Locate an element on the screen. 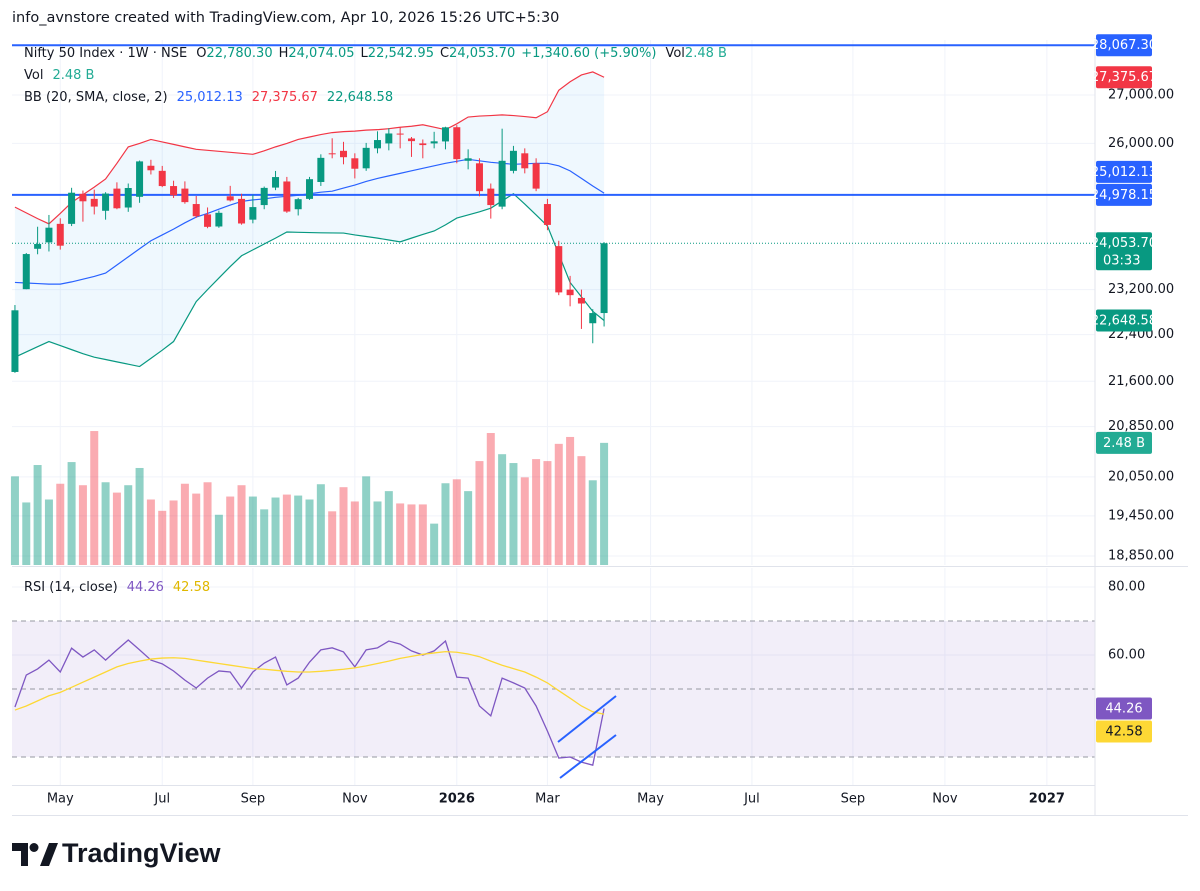 The image size is (1200, 891). x-tick-label: May is located at coordinates (60, 799).